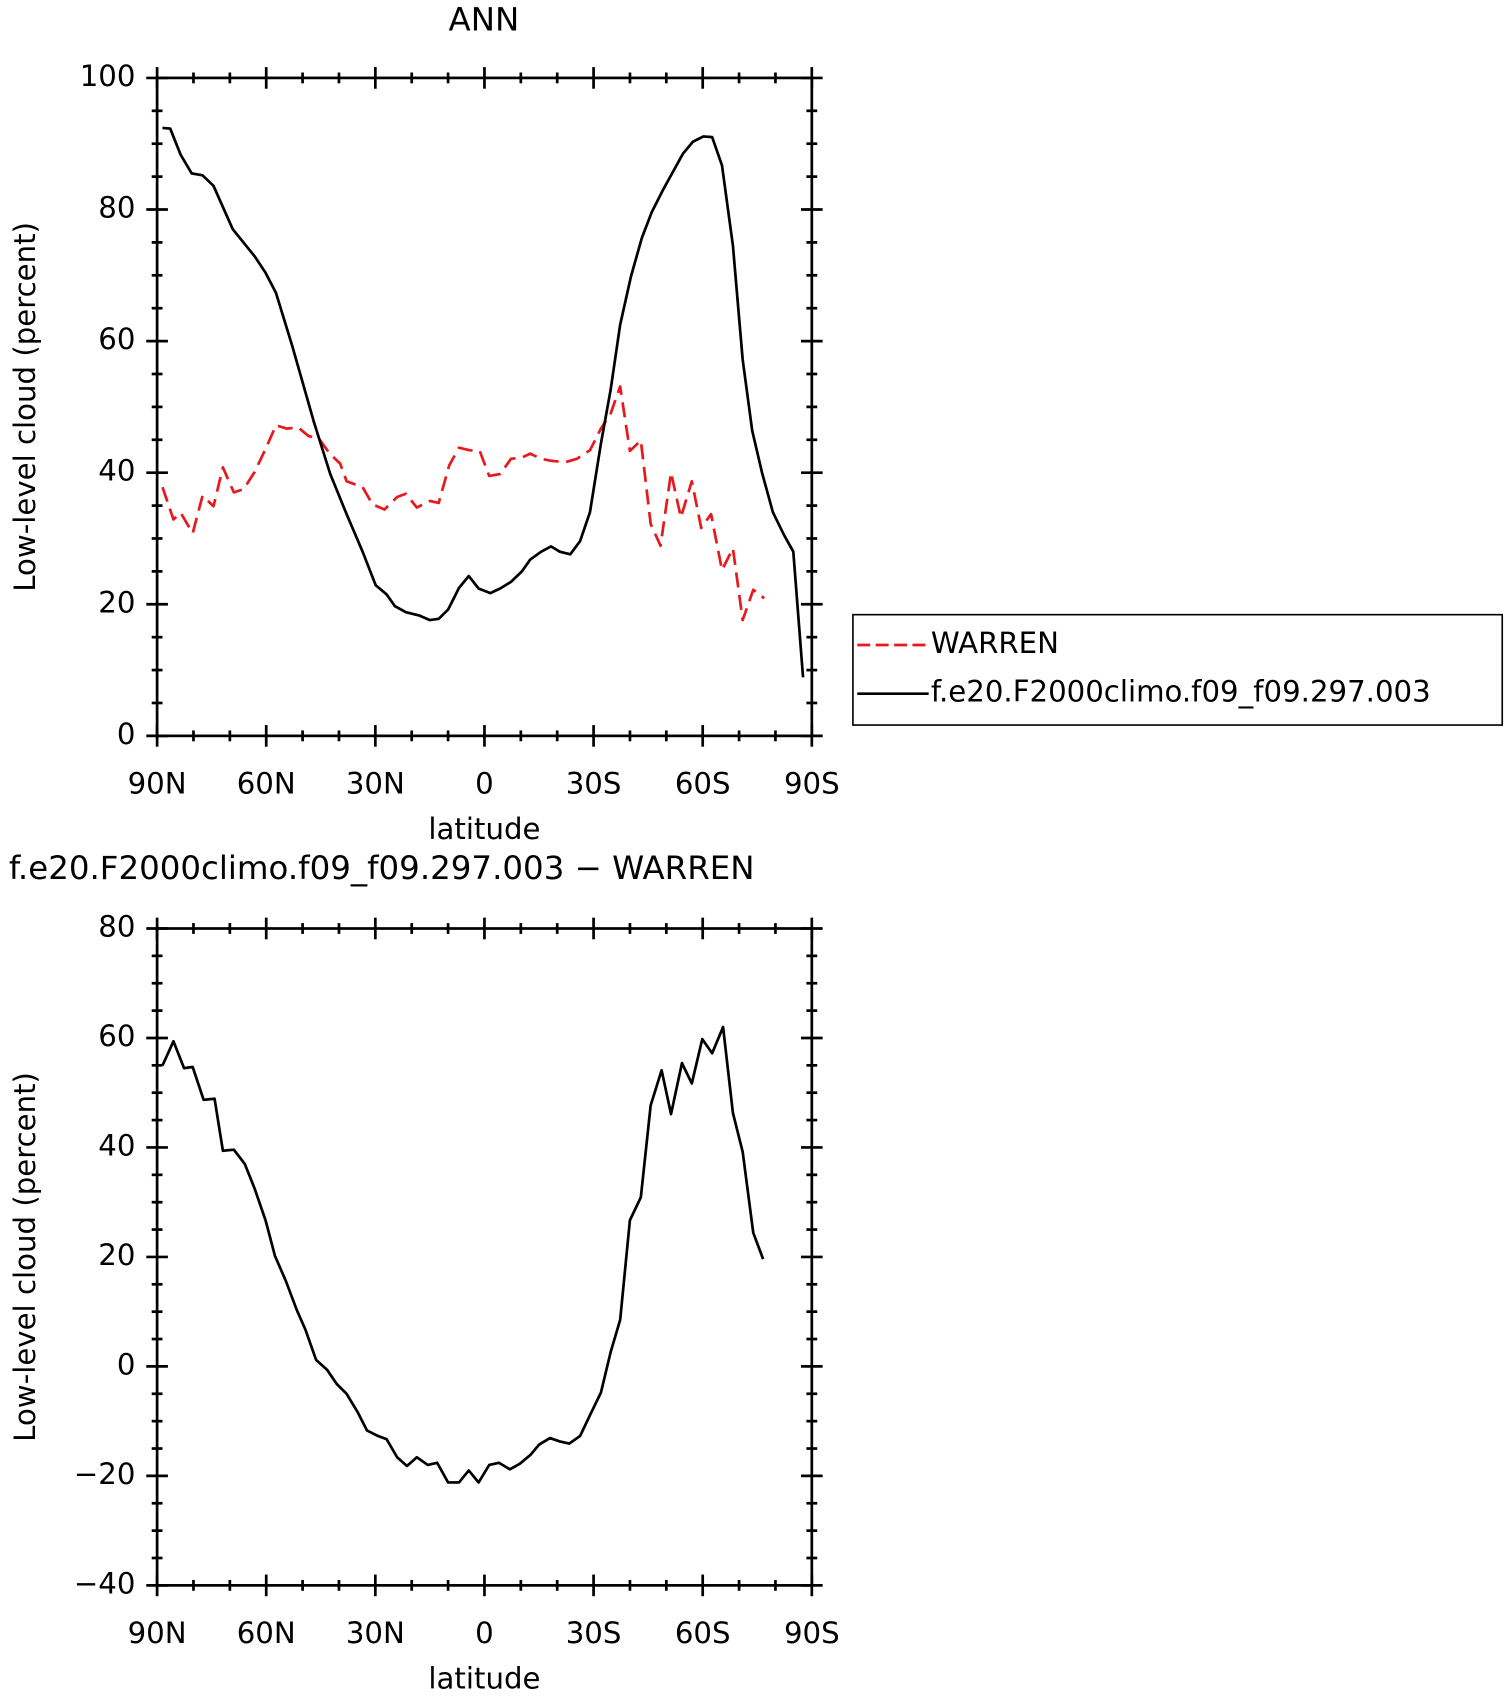 The width and height of the screenshot is (1510, 1699). I want to click on y-tick-label: −20, so click(105, 1474).